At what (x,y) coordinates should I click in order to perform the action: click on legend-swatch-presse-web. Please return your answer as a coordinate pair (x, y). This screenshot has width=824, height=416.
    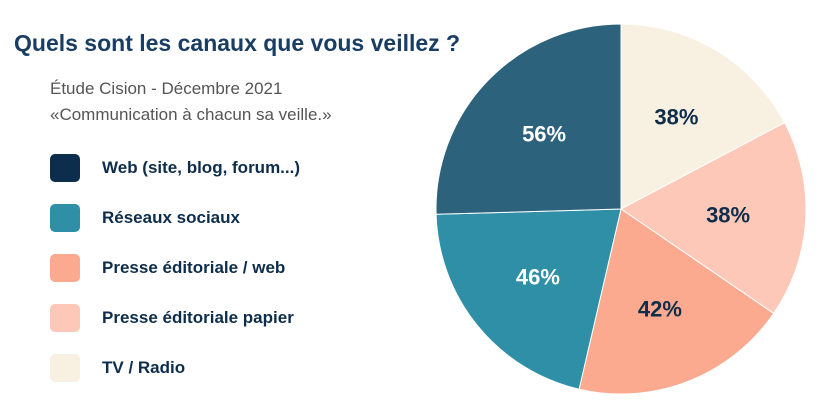
    Looking at the image, I should click on (65, 268).